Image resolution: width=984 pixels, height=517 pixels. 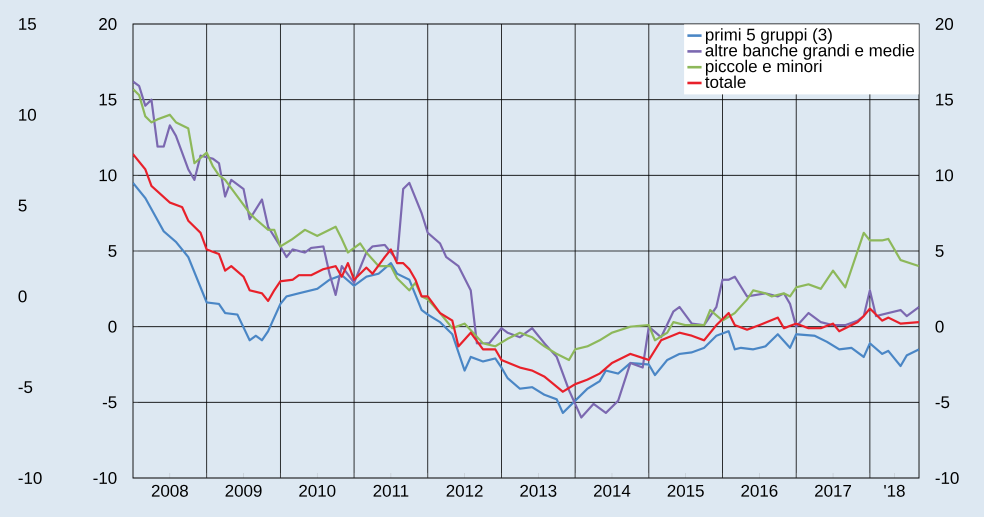 What do you see at coordinates (944, 100) in the screenshot?
I see `y2-tick-label: 15` at bounding box center [944, 100].